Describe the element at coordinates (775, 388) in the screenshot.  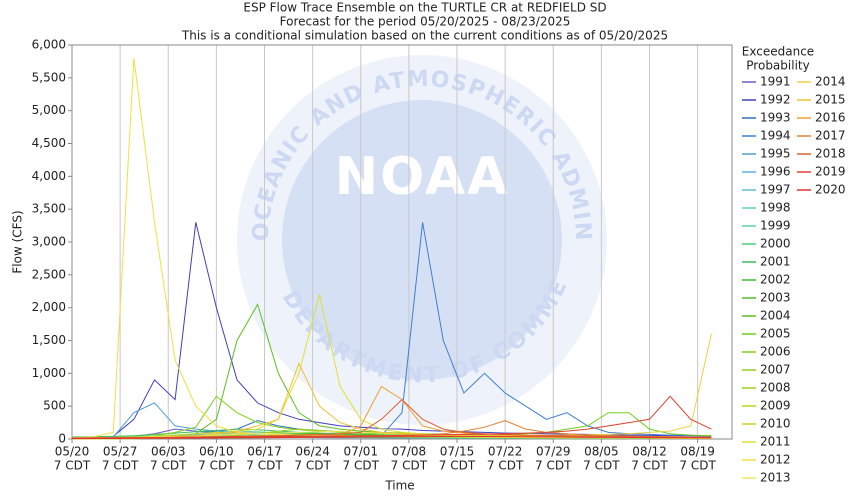
I see `legend-label: 2008` at that location.